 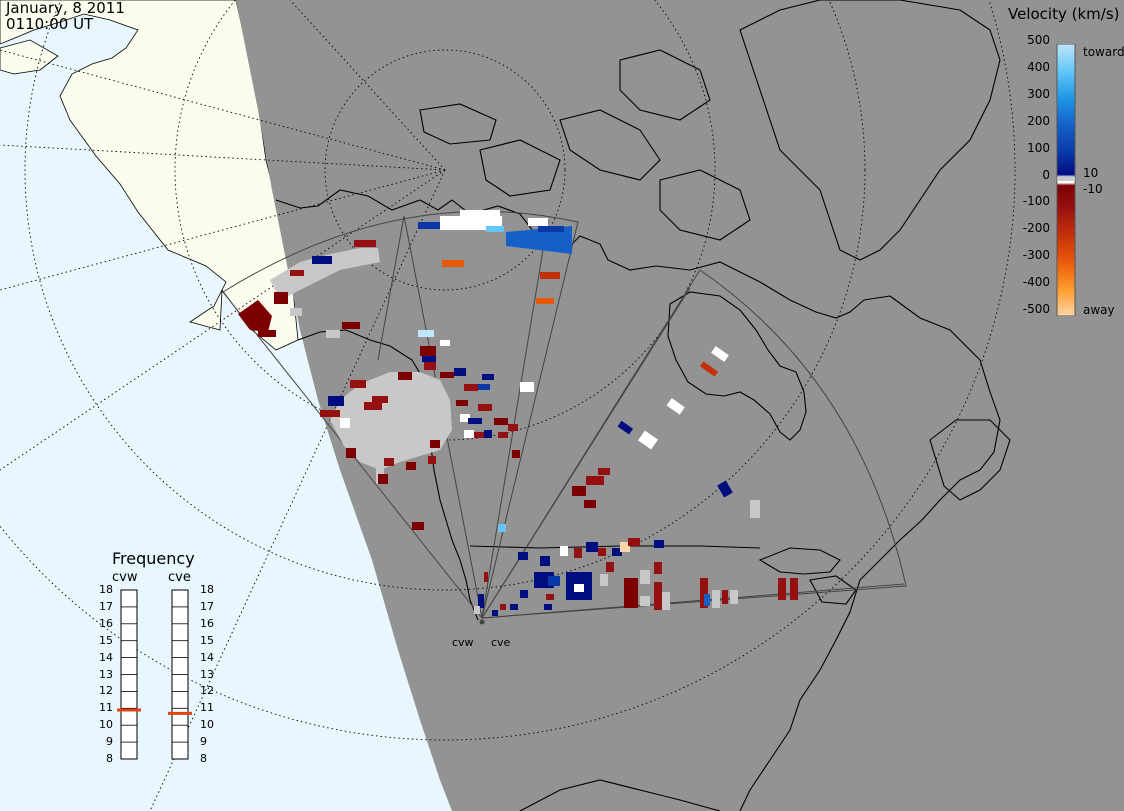 What do you see at coordinates (1091, 173) in the screenshot?
I see `inner-tick-positive: 10` at bounding box center [1091, 173].